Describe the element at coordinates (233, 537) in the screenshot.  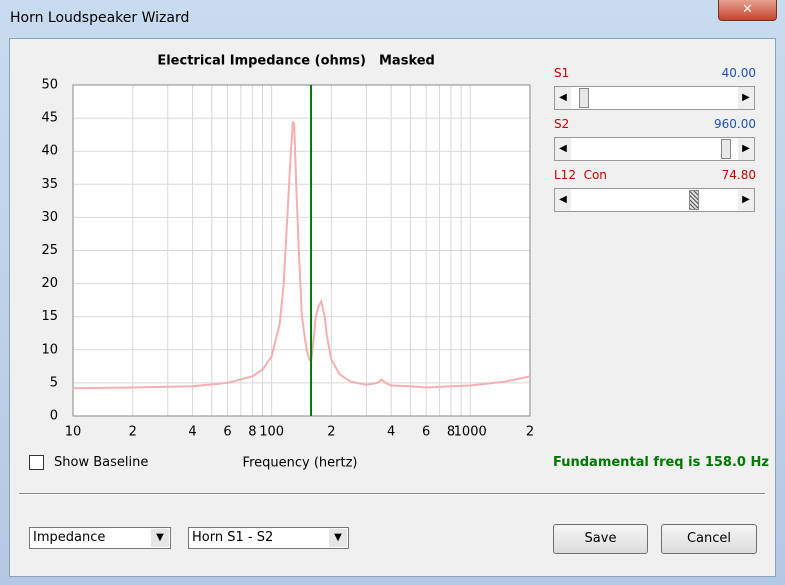
I see `dropdown-text: Horn S1 - S2` at that location.